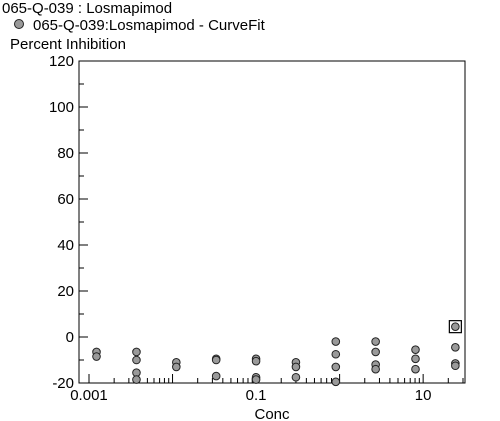  Describe the element at coordinates (19, 24) in the screenshot. I see `legend-marker` at that location.